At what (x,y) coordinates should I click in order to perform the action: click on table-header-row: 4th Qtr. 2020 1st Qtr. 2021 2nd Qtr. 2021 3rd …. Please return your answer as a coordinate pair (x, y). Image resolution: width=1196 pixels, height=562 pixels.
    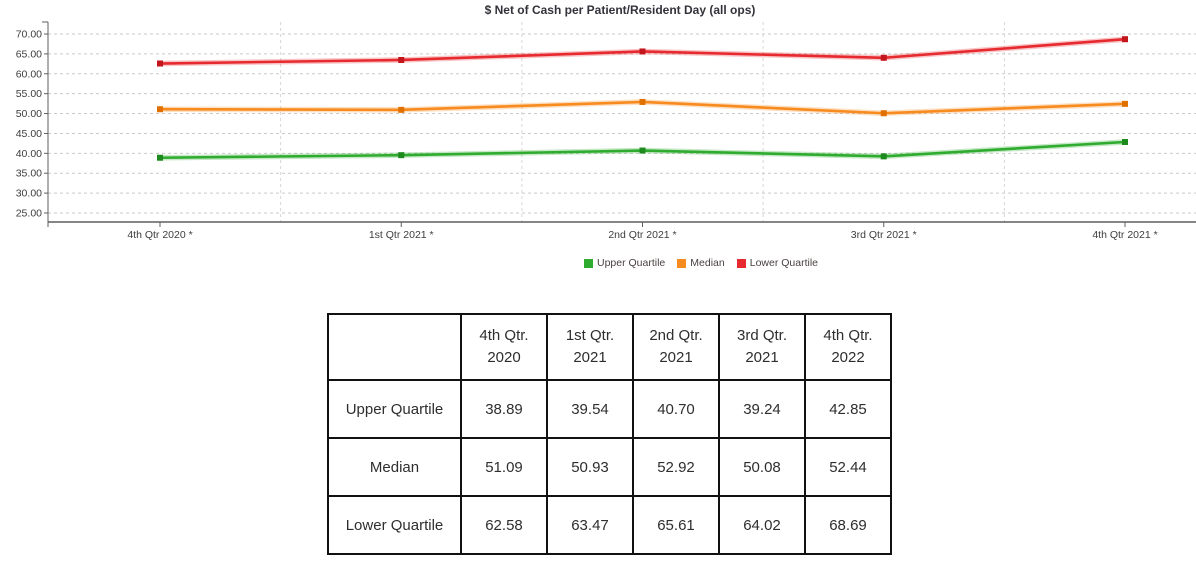
    Looking at the image, I should click on (609, 347).